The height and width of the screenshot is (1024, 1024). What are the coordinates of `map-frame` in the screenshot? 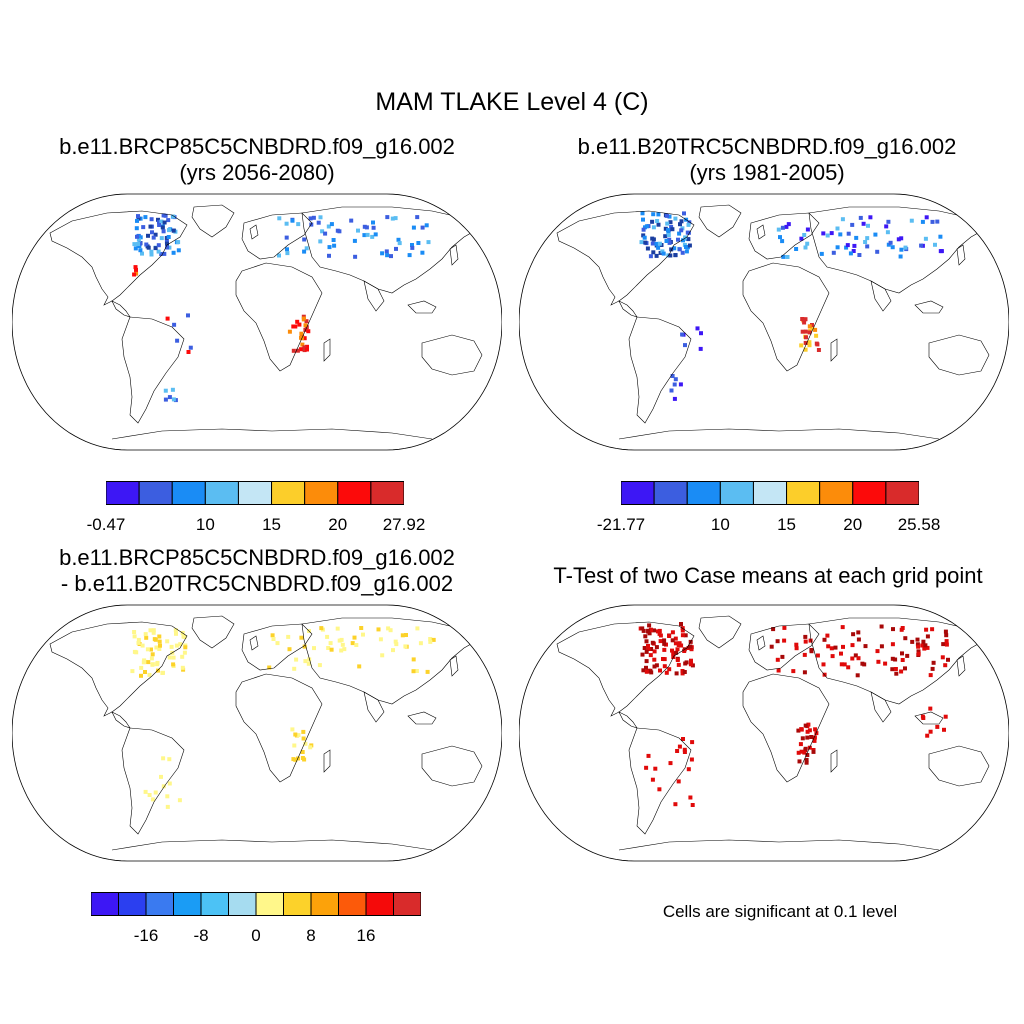 It's located at (257, 322).